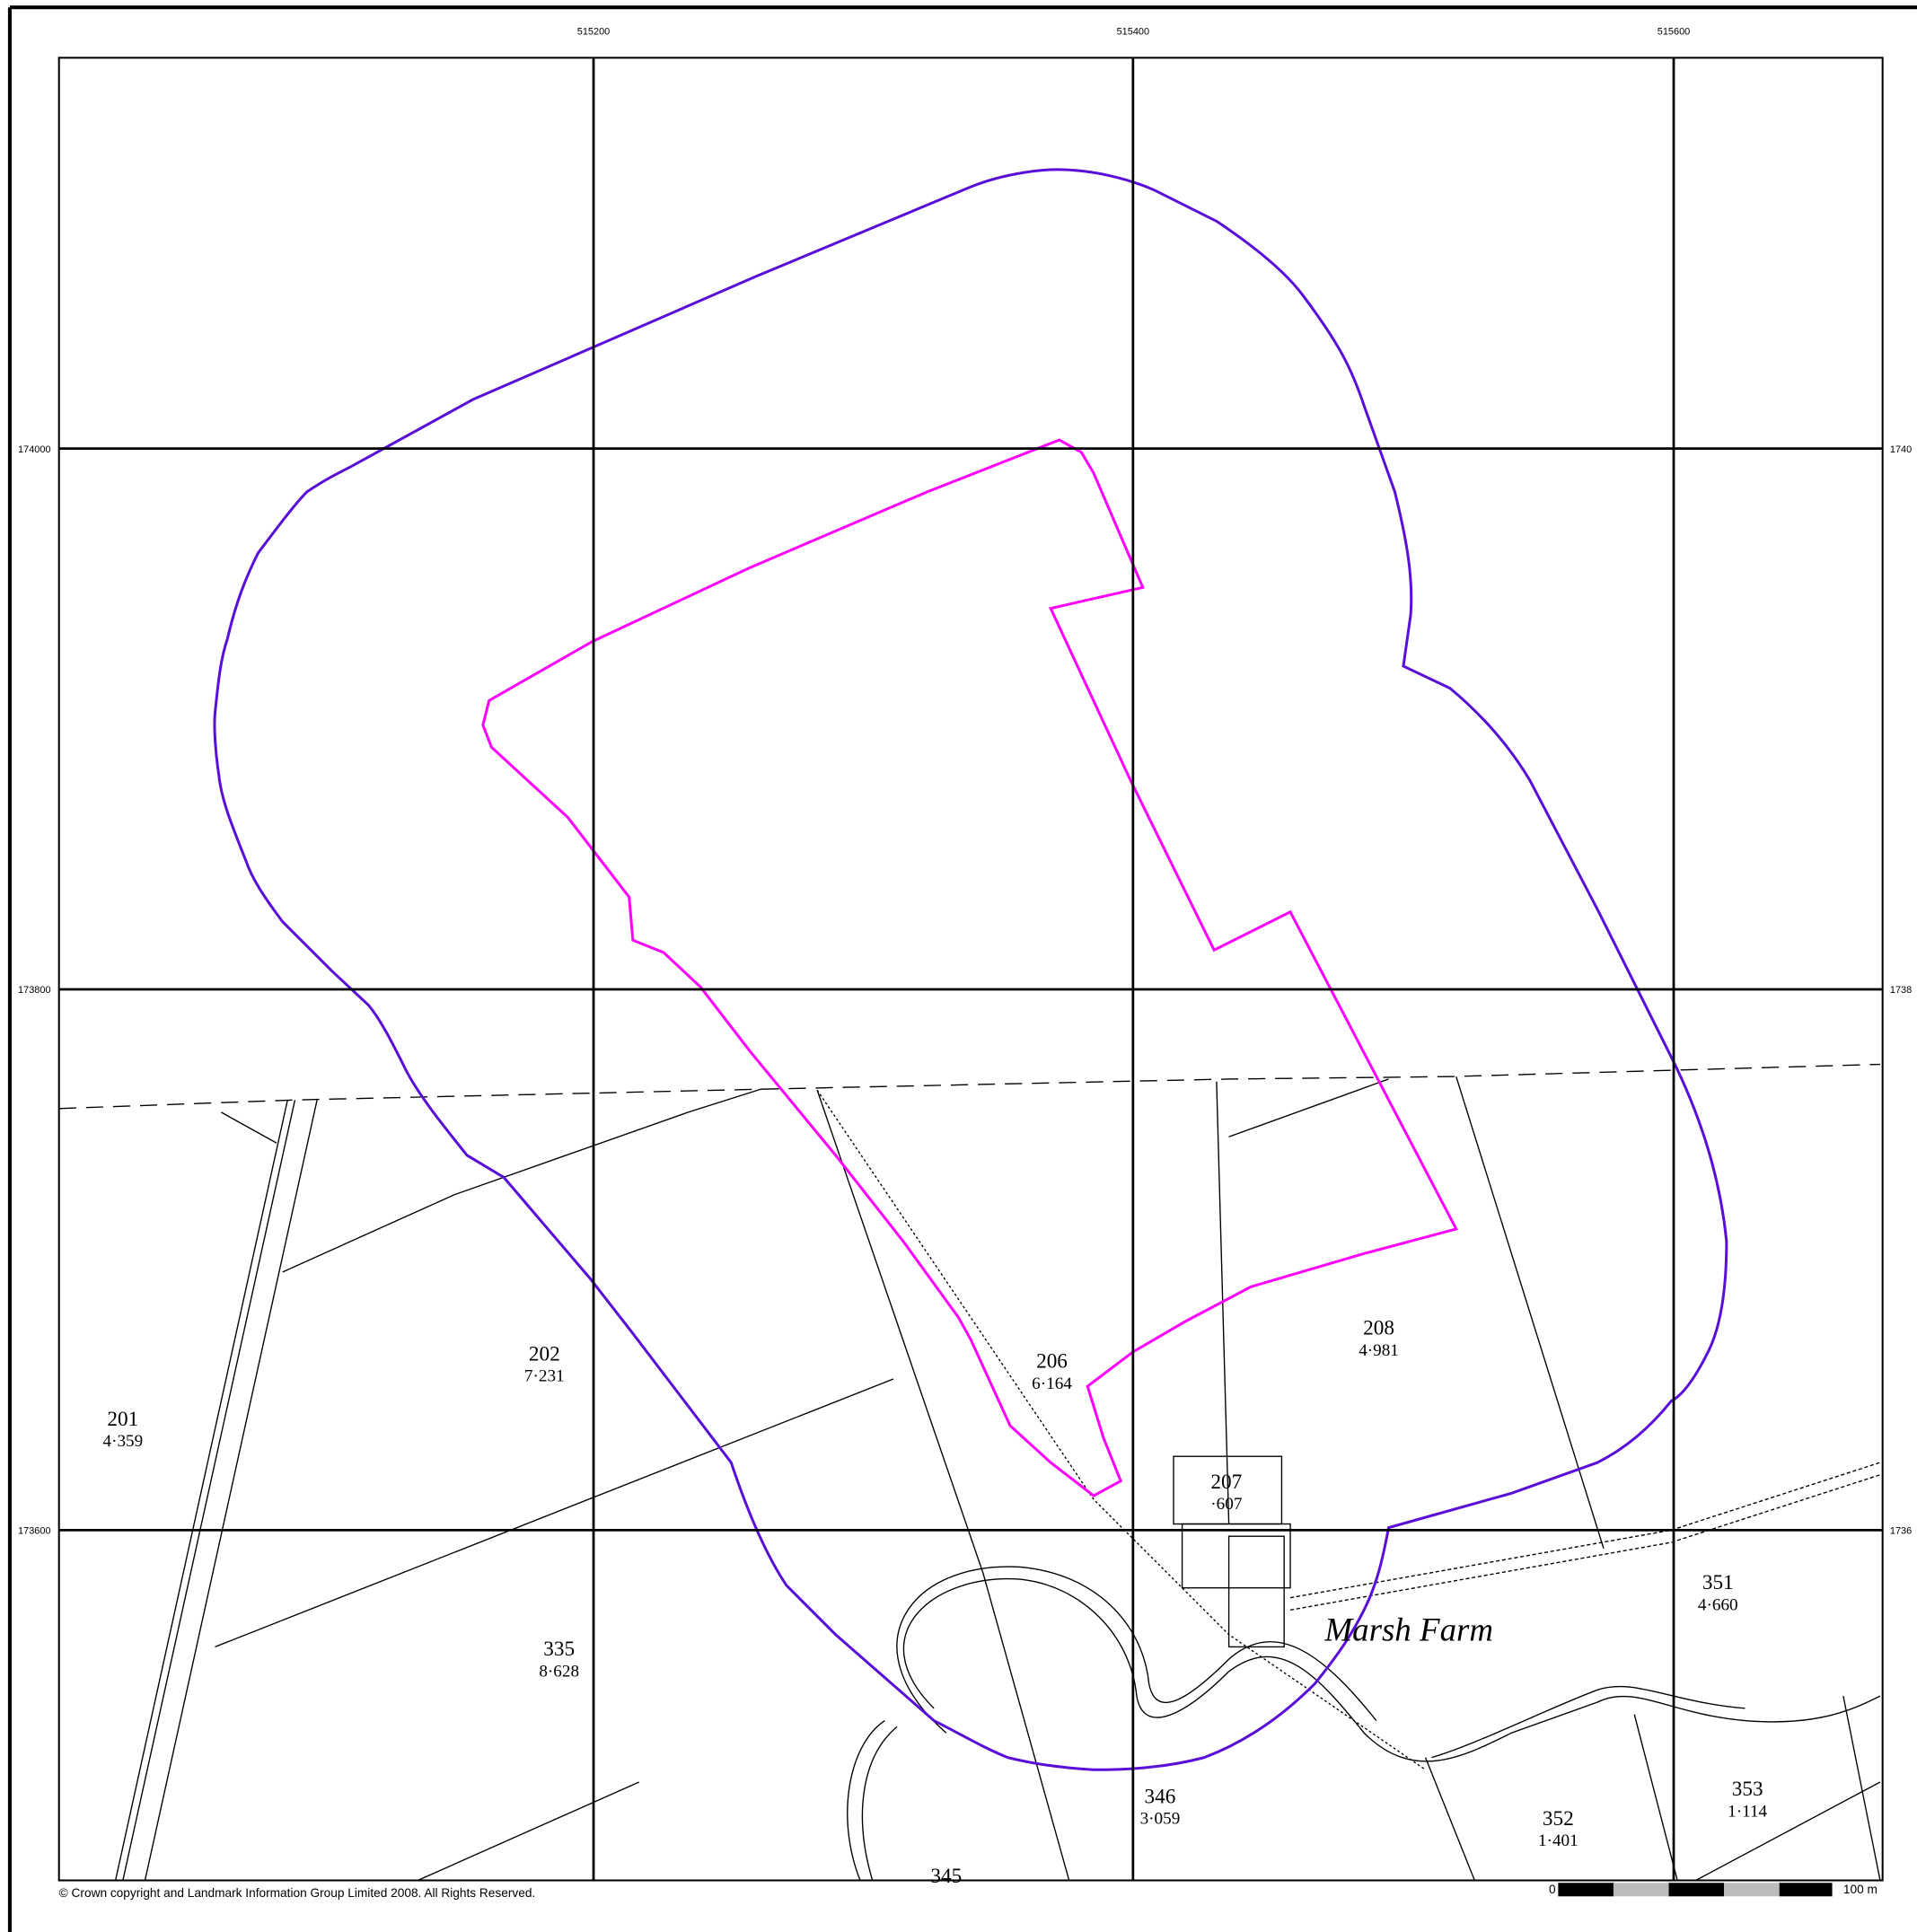  Describe the element at coordinates (1052, 1362) in the screenshot. I see `parcel-number: 206` at that location.